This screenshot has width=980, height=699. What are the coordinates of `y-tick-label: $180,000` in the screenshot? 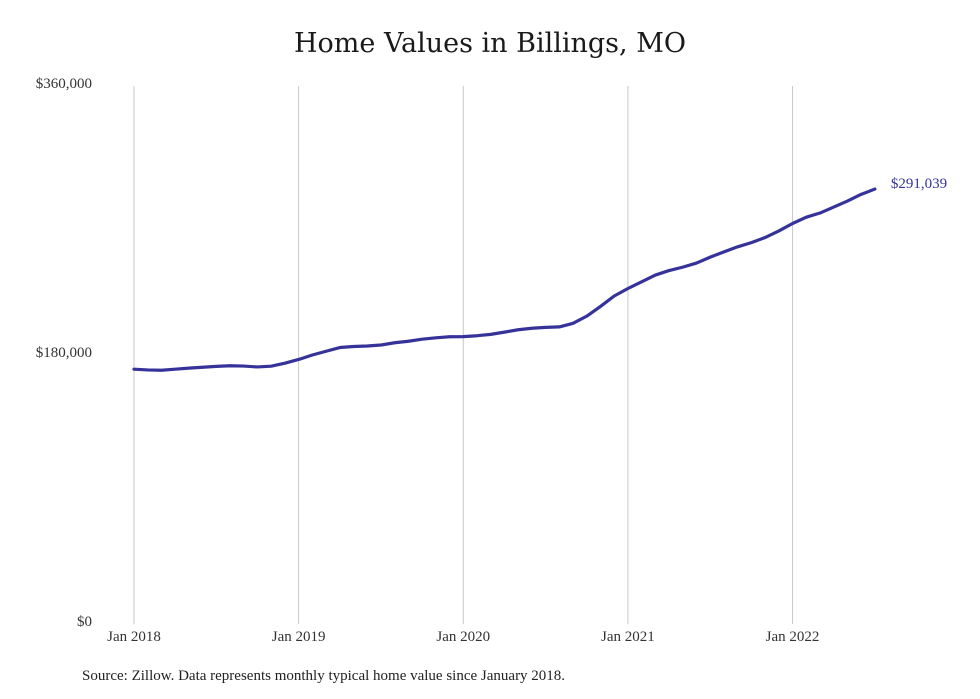 It's located at (64, 353).